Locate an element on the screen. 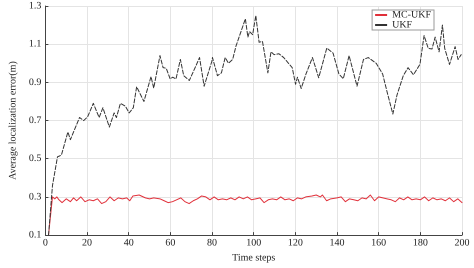 This screenshot has height=268, width=474. y-tick-label: 1.3 is located at coordinates (35, 6).